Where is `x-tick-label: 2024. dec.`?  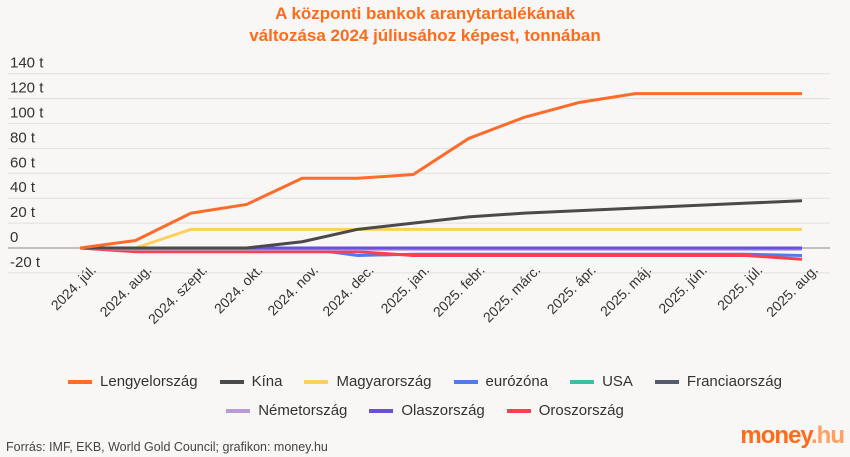 x-tick-label: 2024. dec. is located at coordinates (348, 291).